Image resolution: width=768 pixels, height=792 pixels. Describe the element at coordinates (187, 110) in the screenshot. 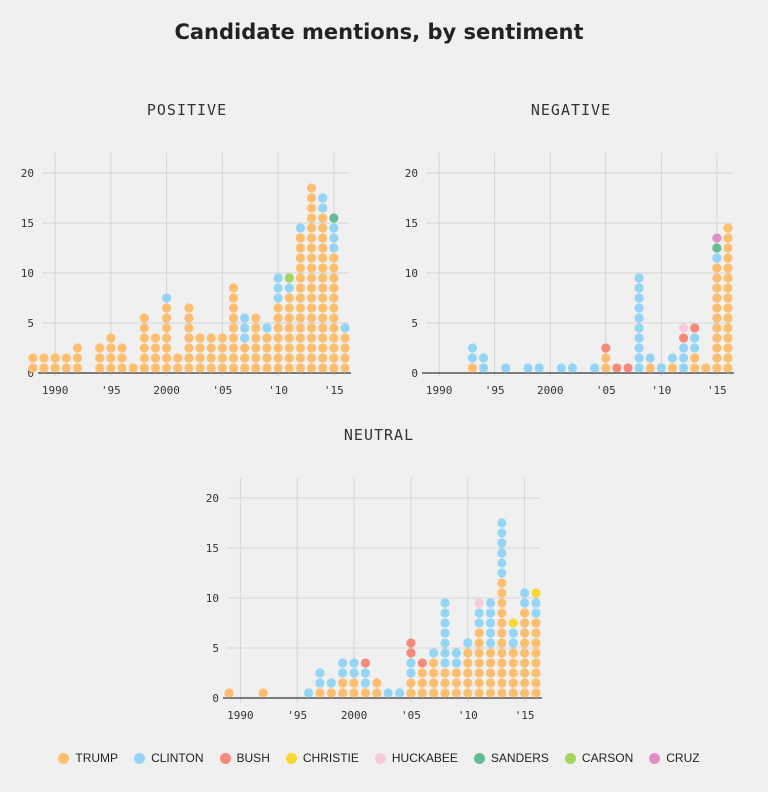

I see `panel-title: POSITIVE` at that location.